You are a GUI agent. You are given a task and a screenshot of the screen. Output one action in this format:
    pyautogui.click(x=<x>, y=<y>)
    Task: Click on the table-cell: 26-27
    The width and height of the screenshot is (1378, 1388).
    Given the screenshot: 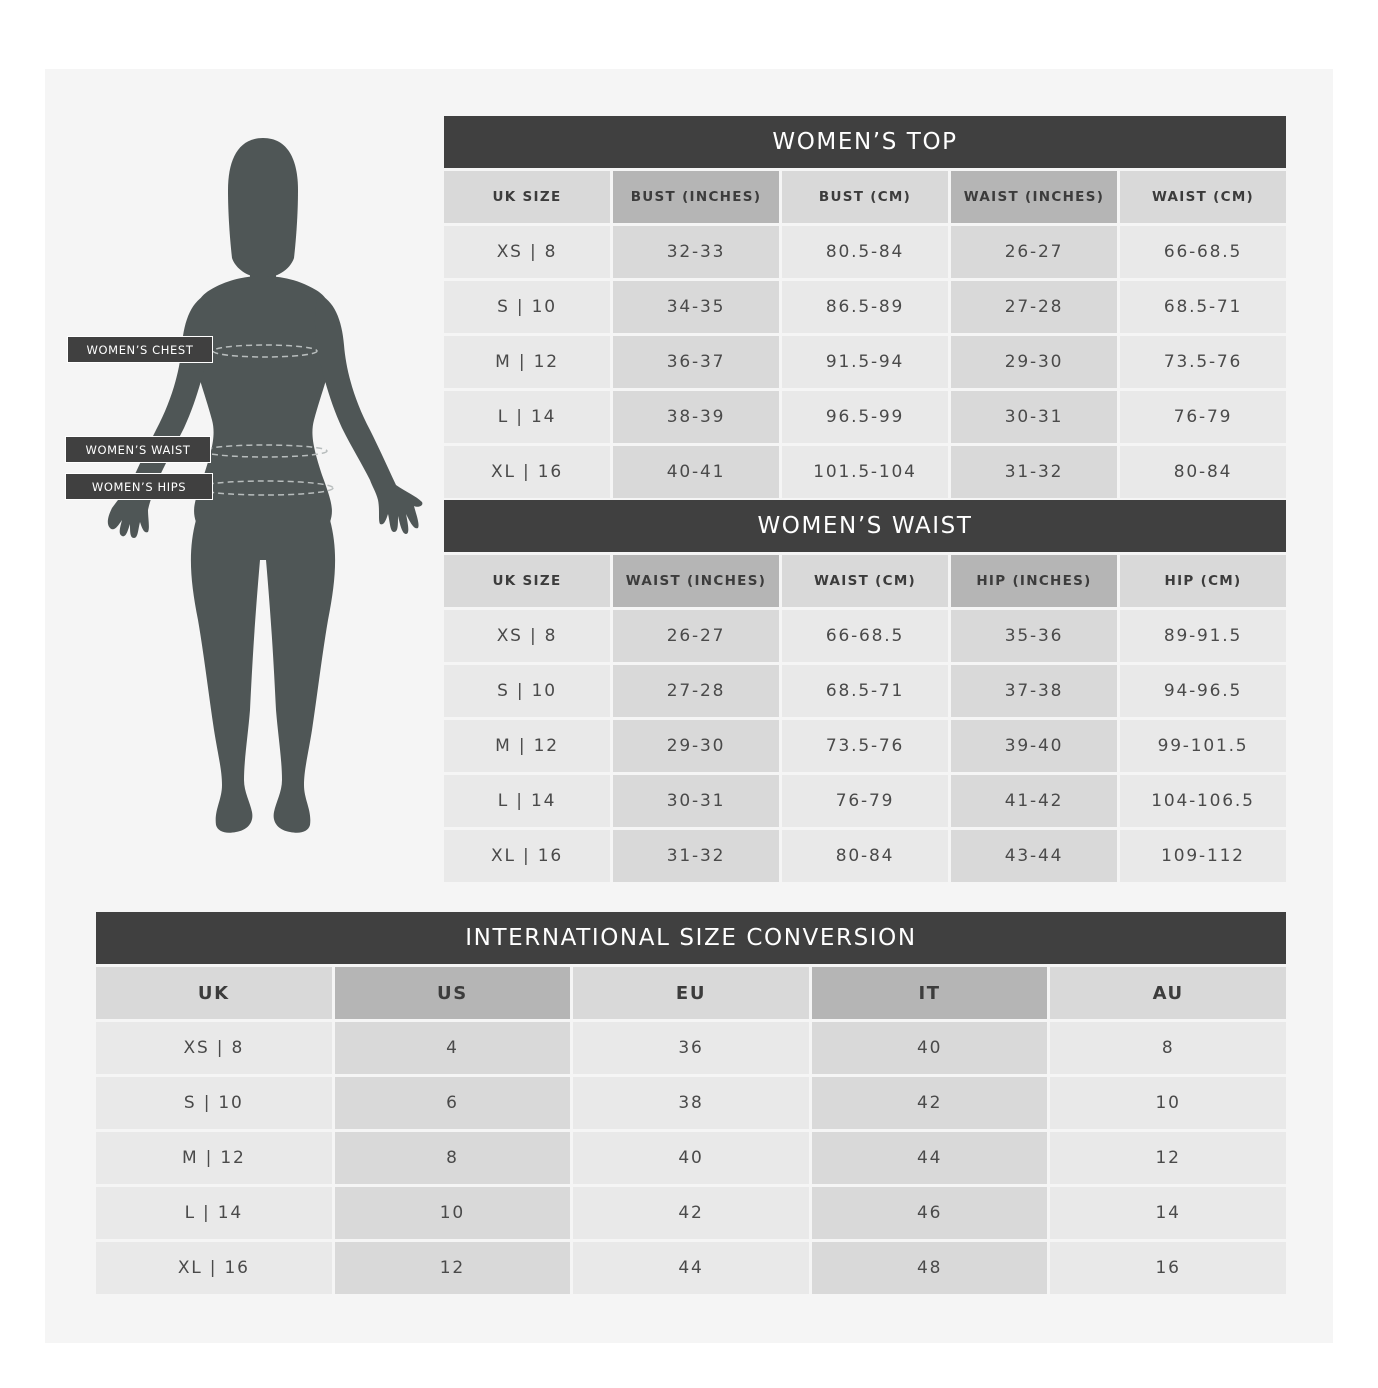 What is the action you would take?
    pyautogui.click(x=696, y=636)
    